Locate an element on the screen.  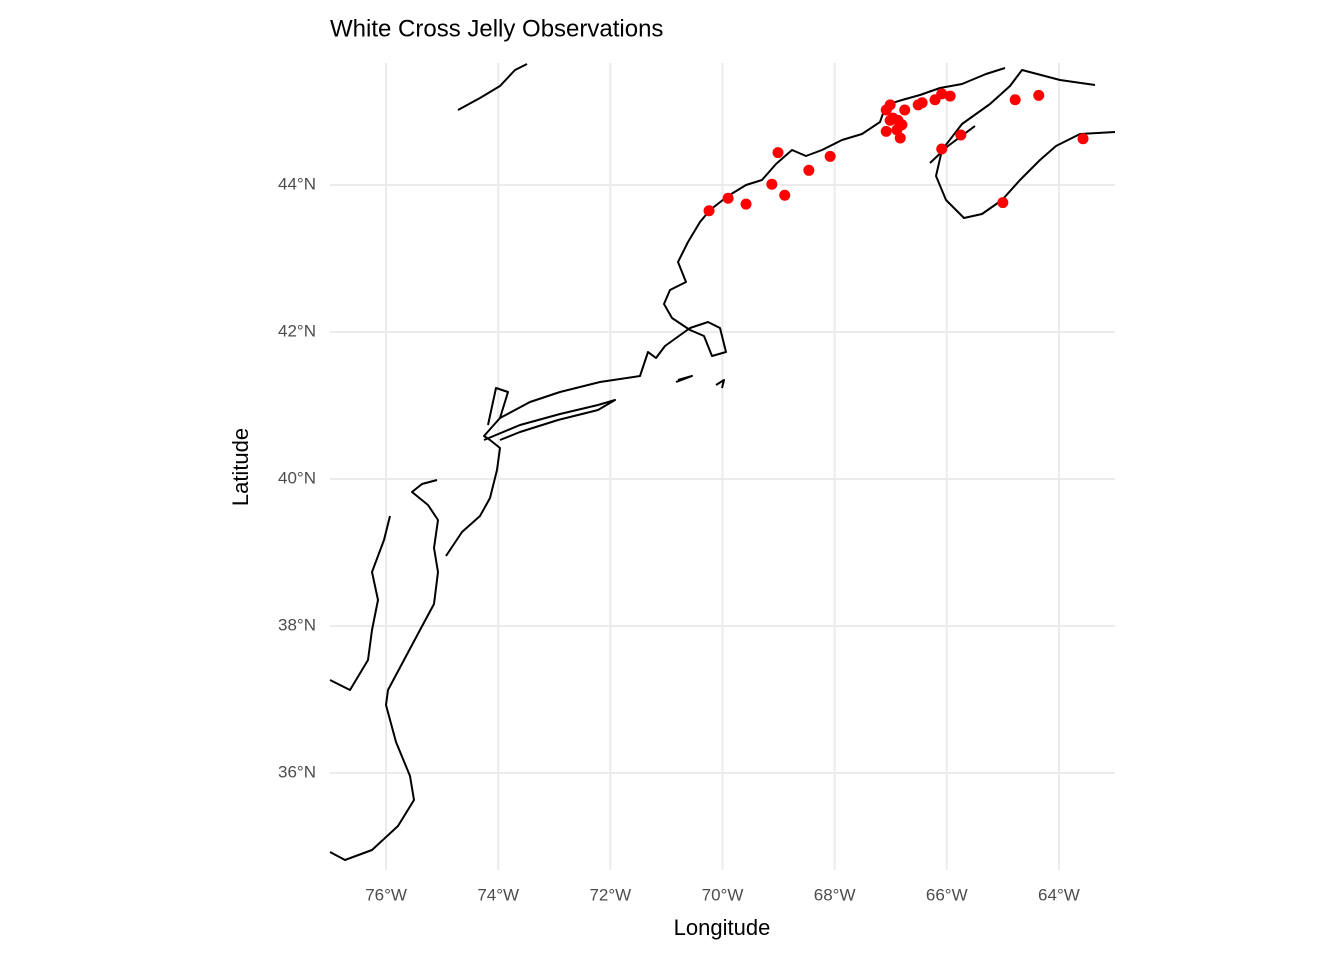
points is located at coordinates (896, 152).